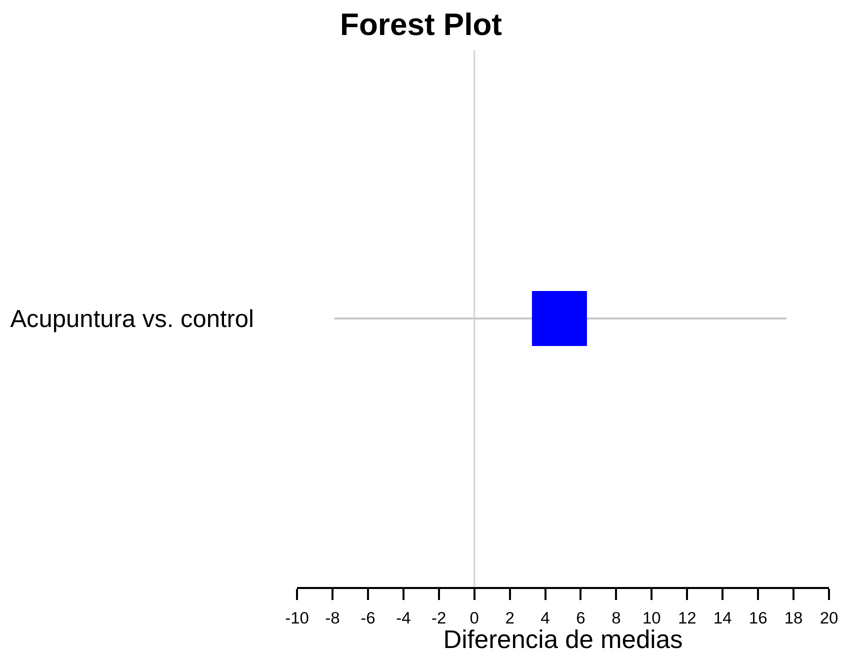 This screenshot has height=654, width=842. I want to click on x-tick-label: 10, so click(651, 619).